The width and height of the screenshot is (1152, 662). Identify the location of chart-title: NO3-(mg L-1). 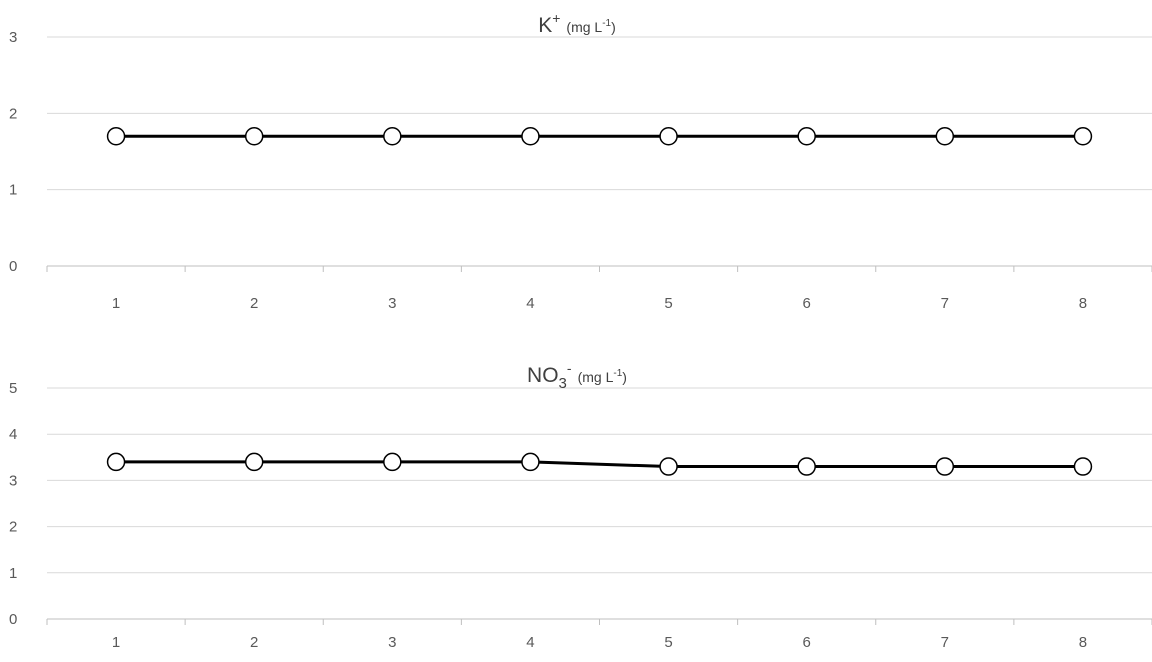
(577, 376).